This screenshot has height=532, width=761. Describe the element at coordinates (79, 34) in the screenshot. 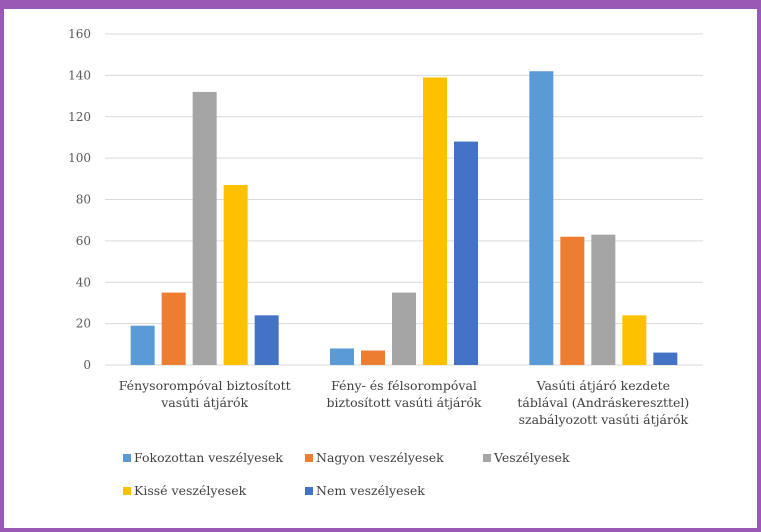

I see `y-tick-label: 160` at that location.